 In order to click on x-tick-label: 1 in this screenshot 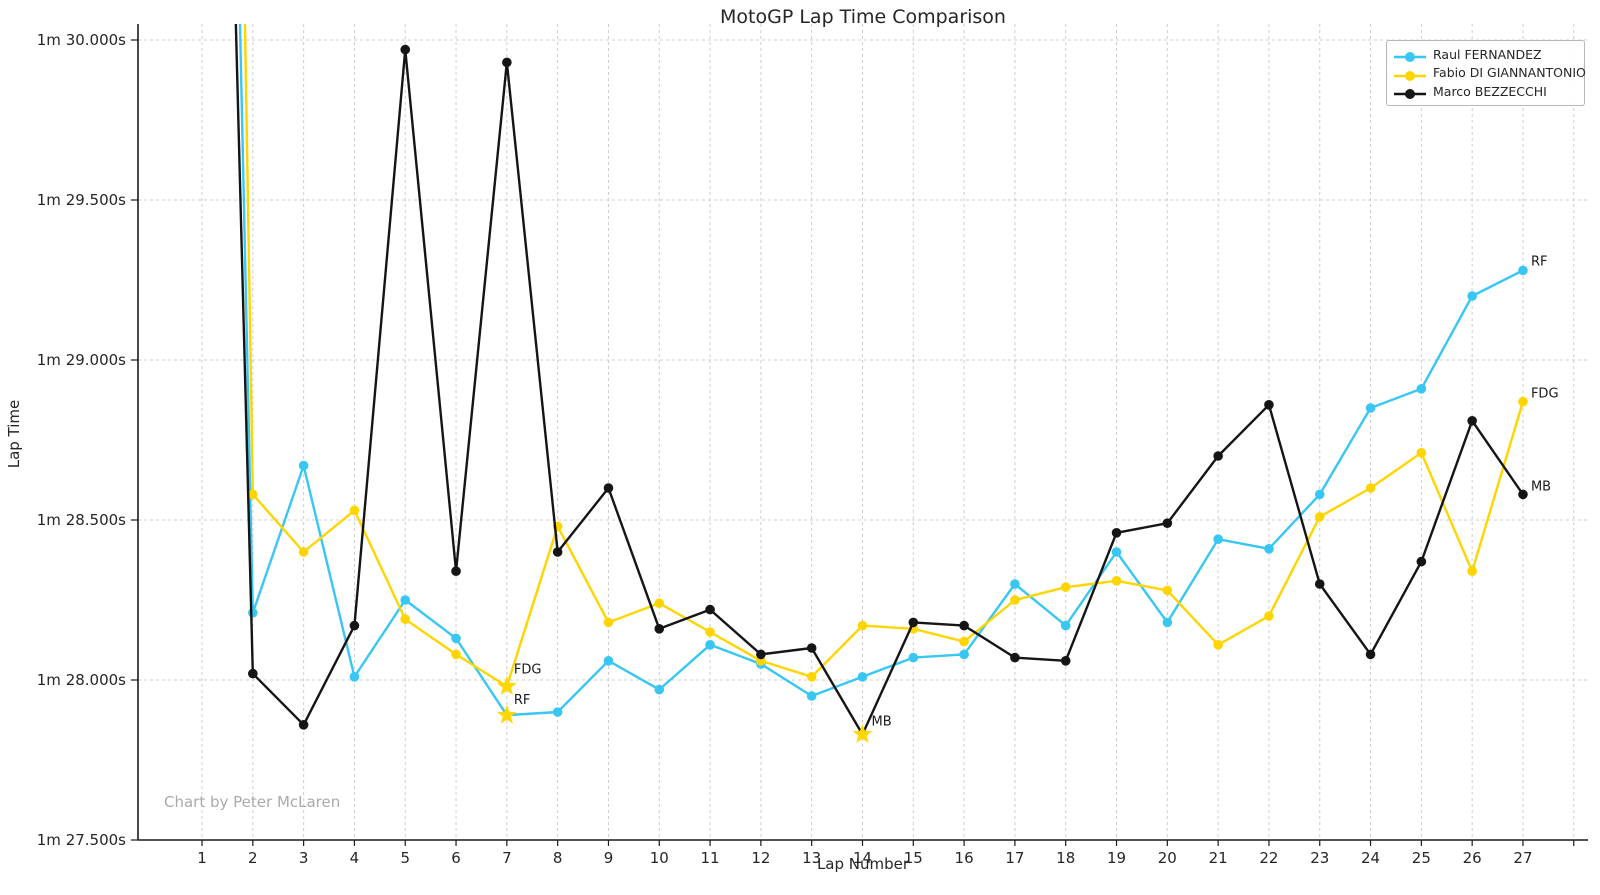, I will do `click(202, 858)`.